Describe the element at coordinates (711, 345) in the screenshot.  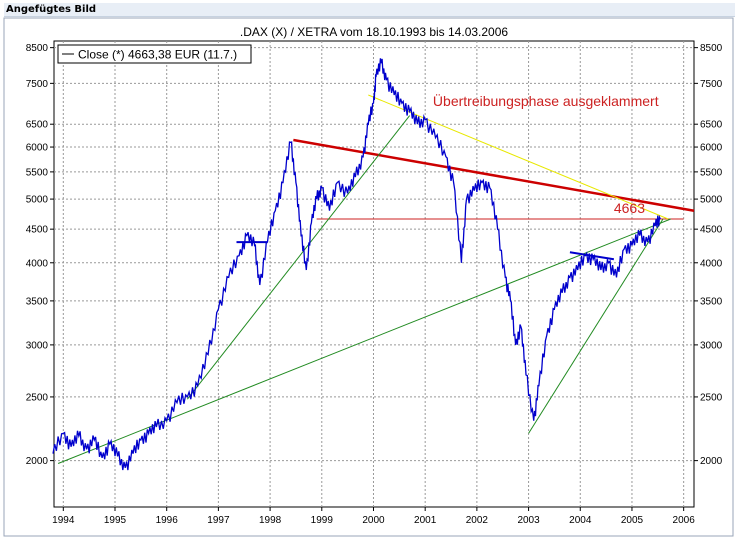
I see `y-tick-label-right: 3000` at that location.